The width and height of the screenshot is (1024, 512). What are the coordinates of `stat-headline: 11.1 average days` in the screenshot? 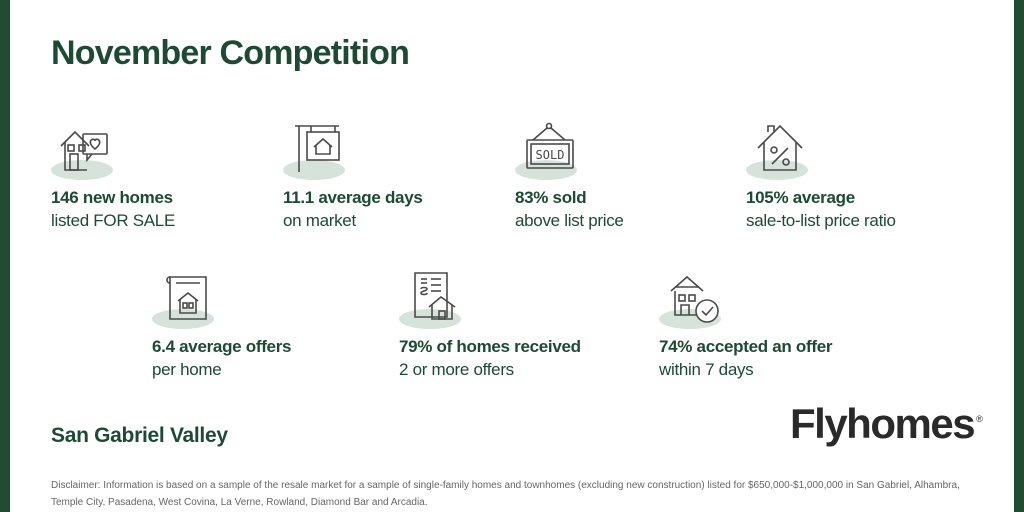 It's located at (353, 197).